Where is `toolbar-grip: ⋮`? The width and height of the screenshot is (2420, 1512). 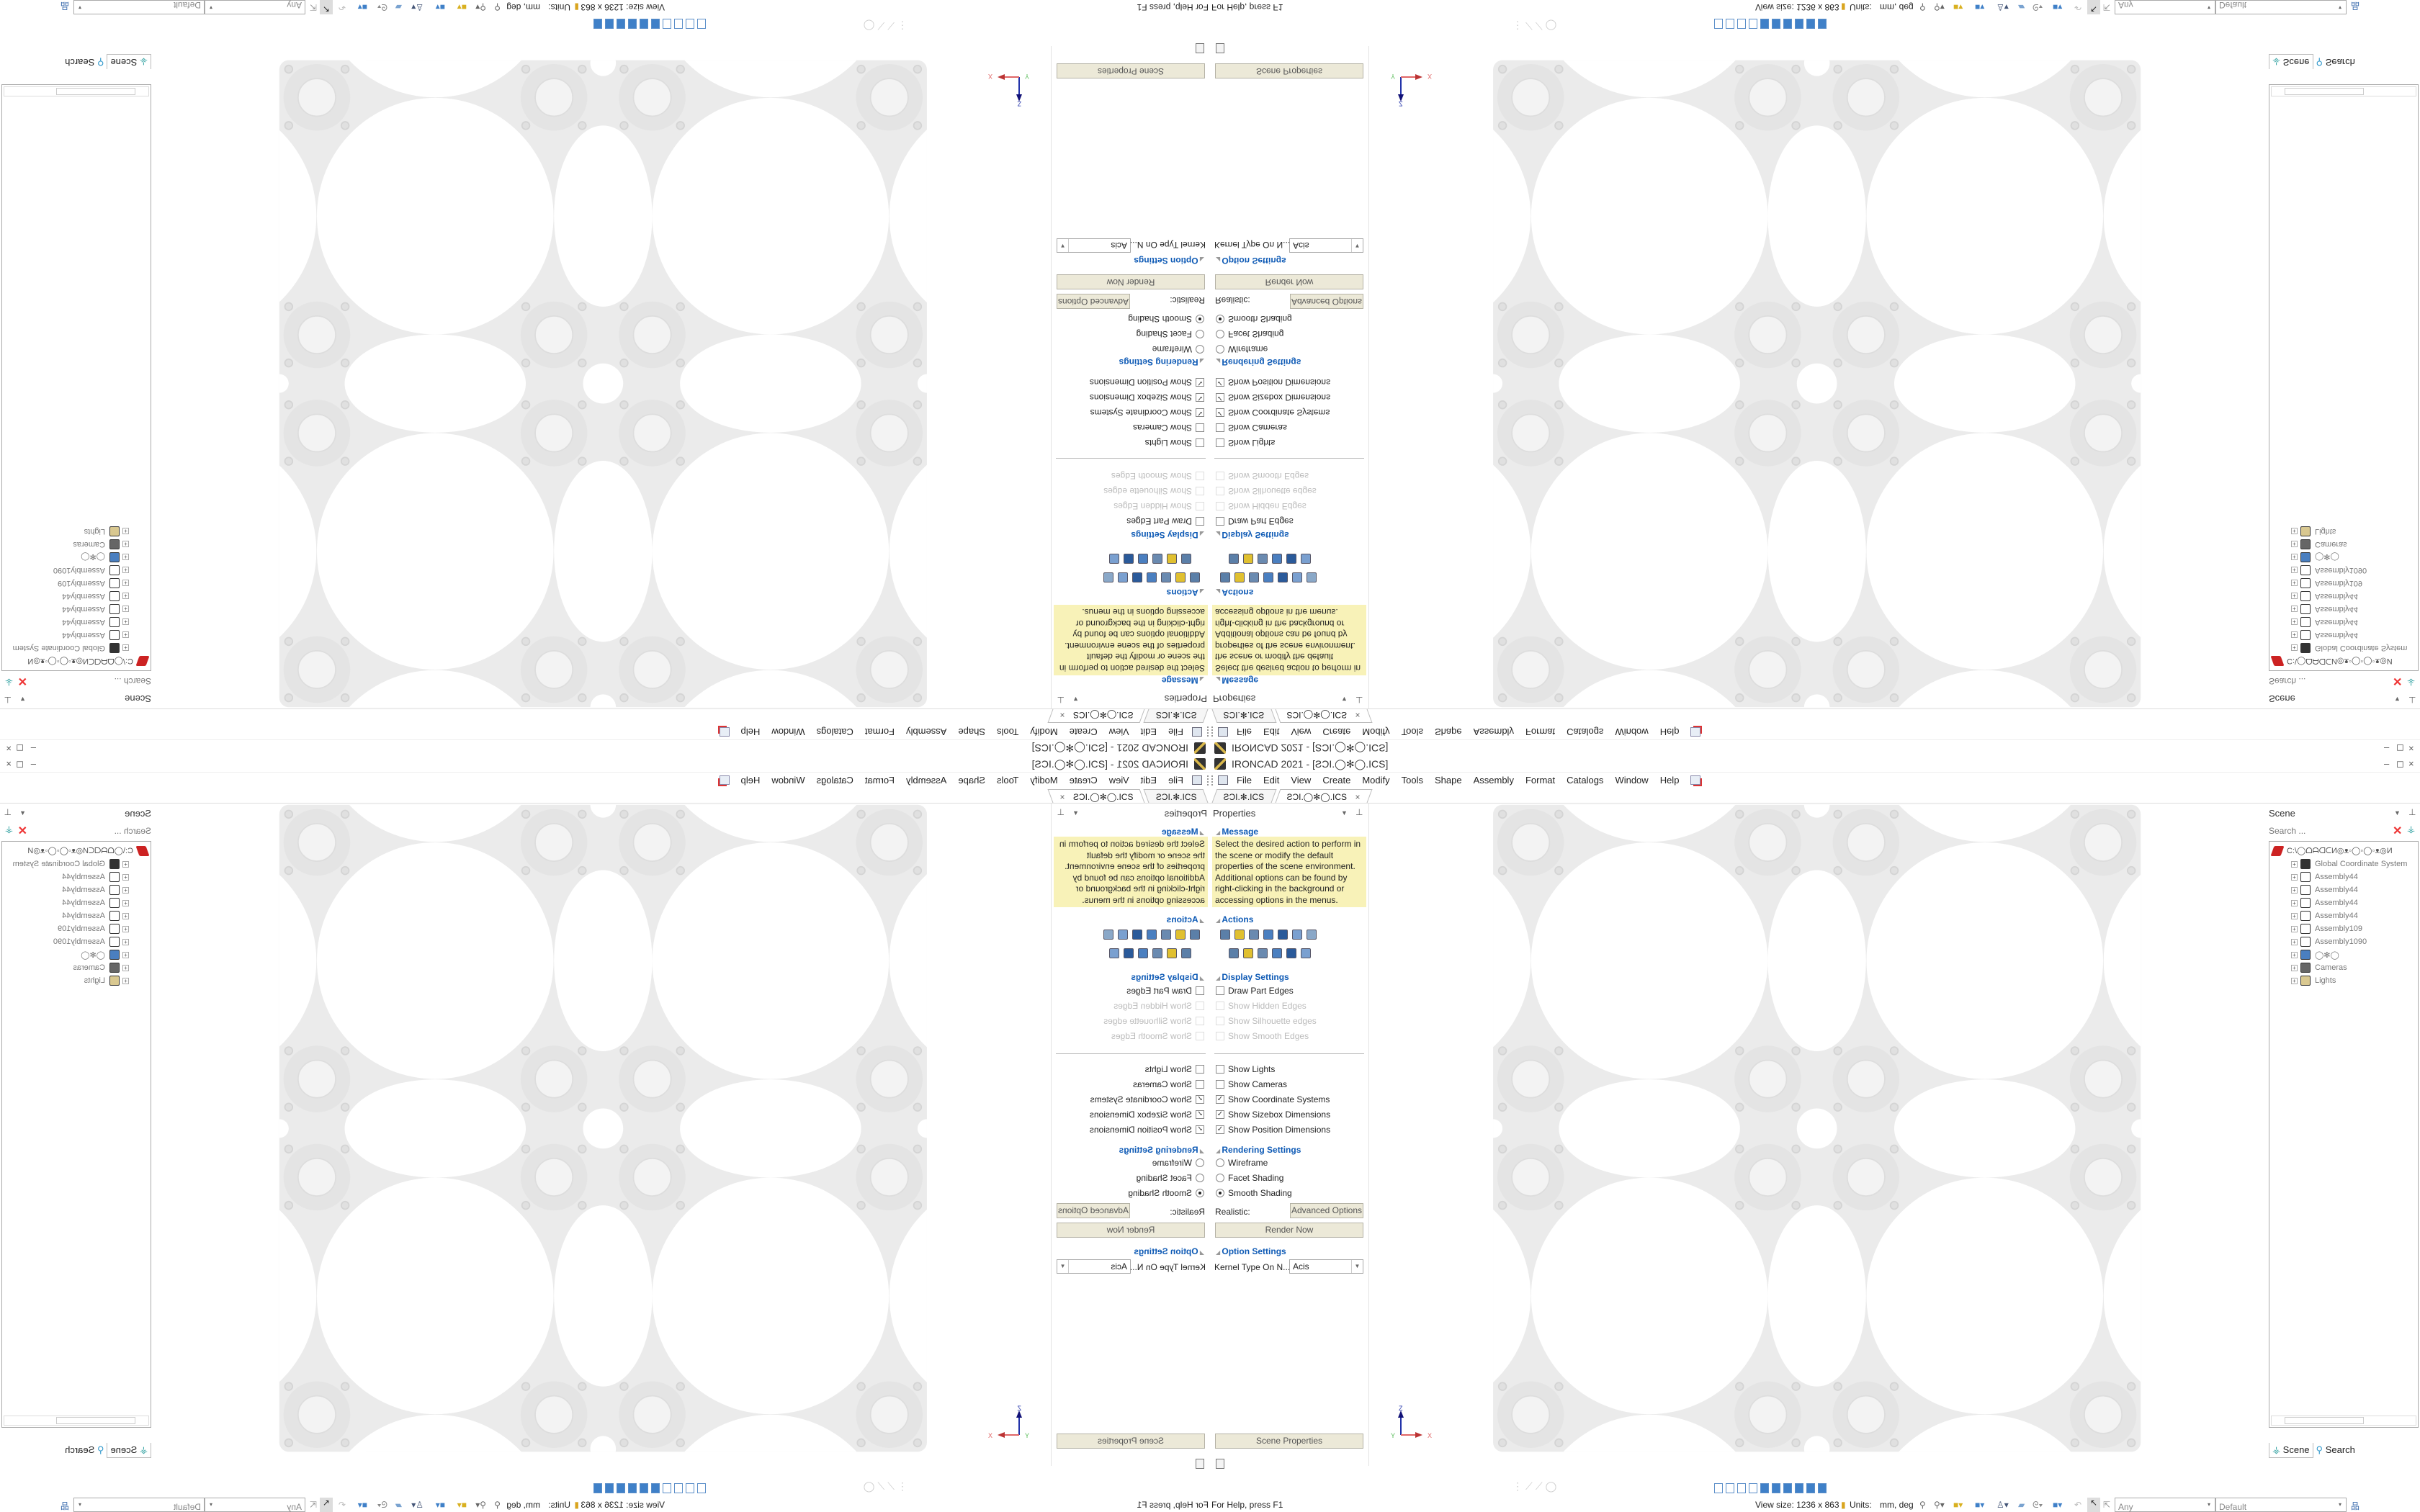
toolbar-grip: ⋮ is located at coordinates (902, 26).